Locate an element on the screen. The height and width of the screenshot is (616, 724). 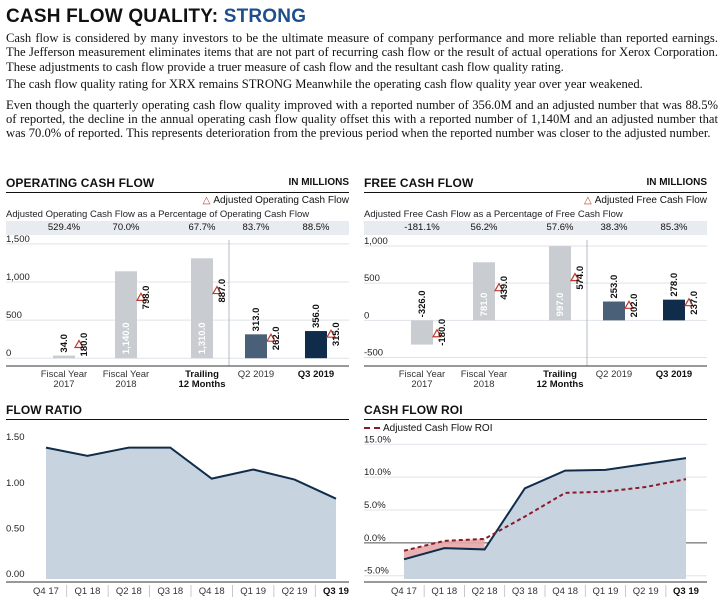
x-tick-label: Q4 18 is located at coordinates (212, 591).